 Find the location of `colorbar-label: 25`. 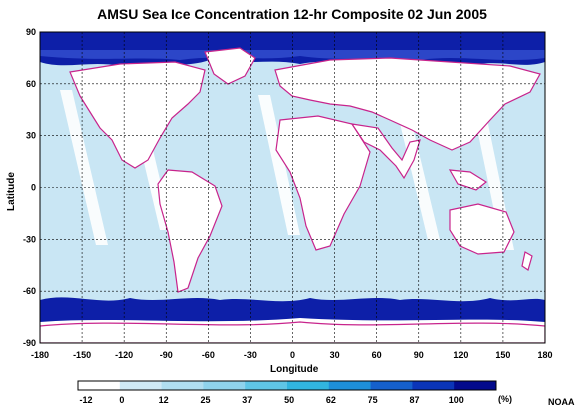

colorbar-label: 25 is located at coordinates (205, 400).